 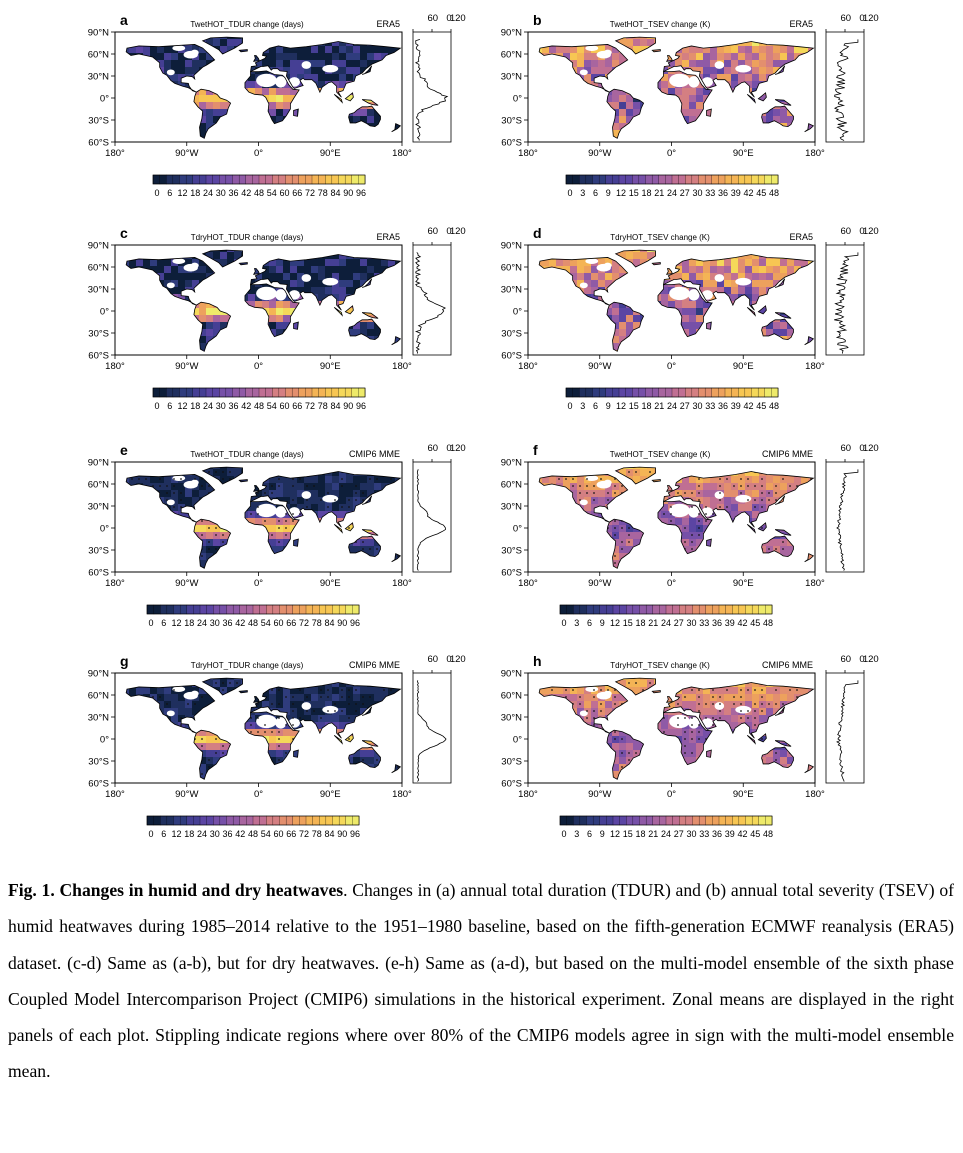 I want to click on colorbar-label: 12, so click(x=176, y=834).